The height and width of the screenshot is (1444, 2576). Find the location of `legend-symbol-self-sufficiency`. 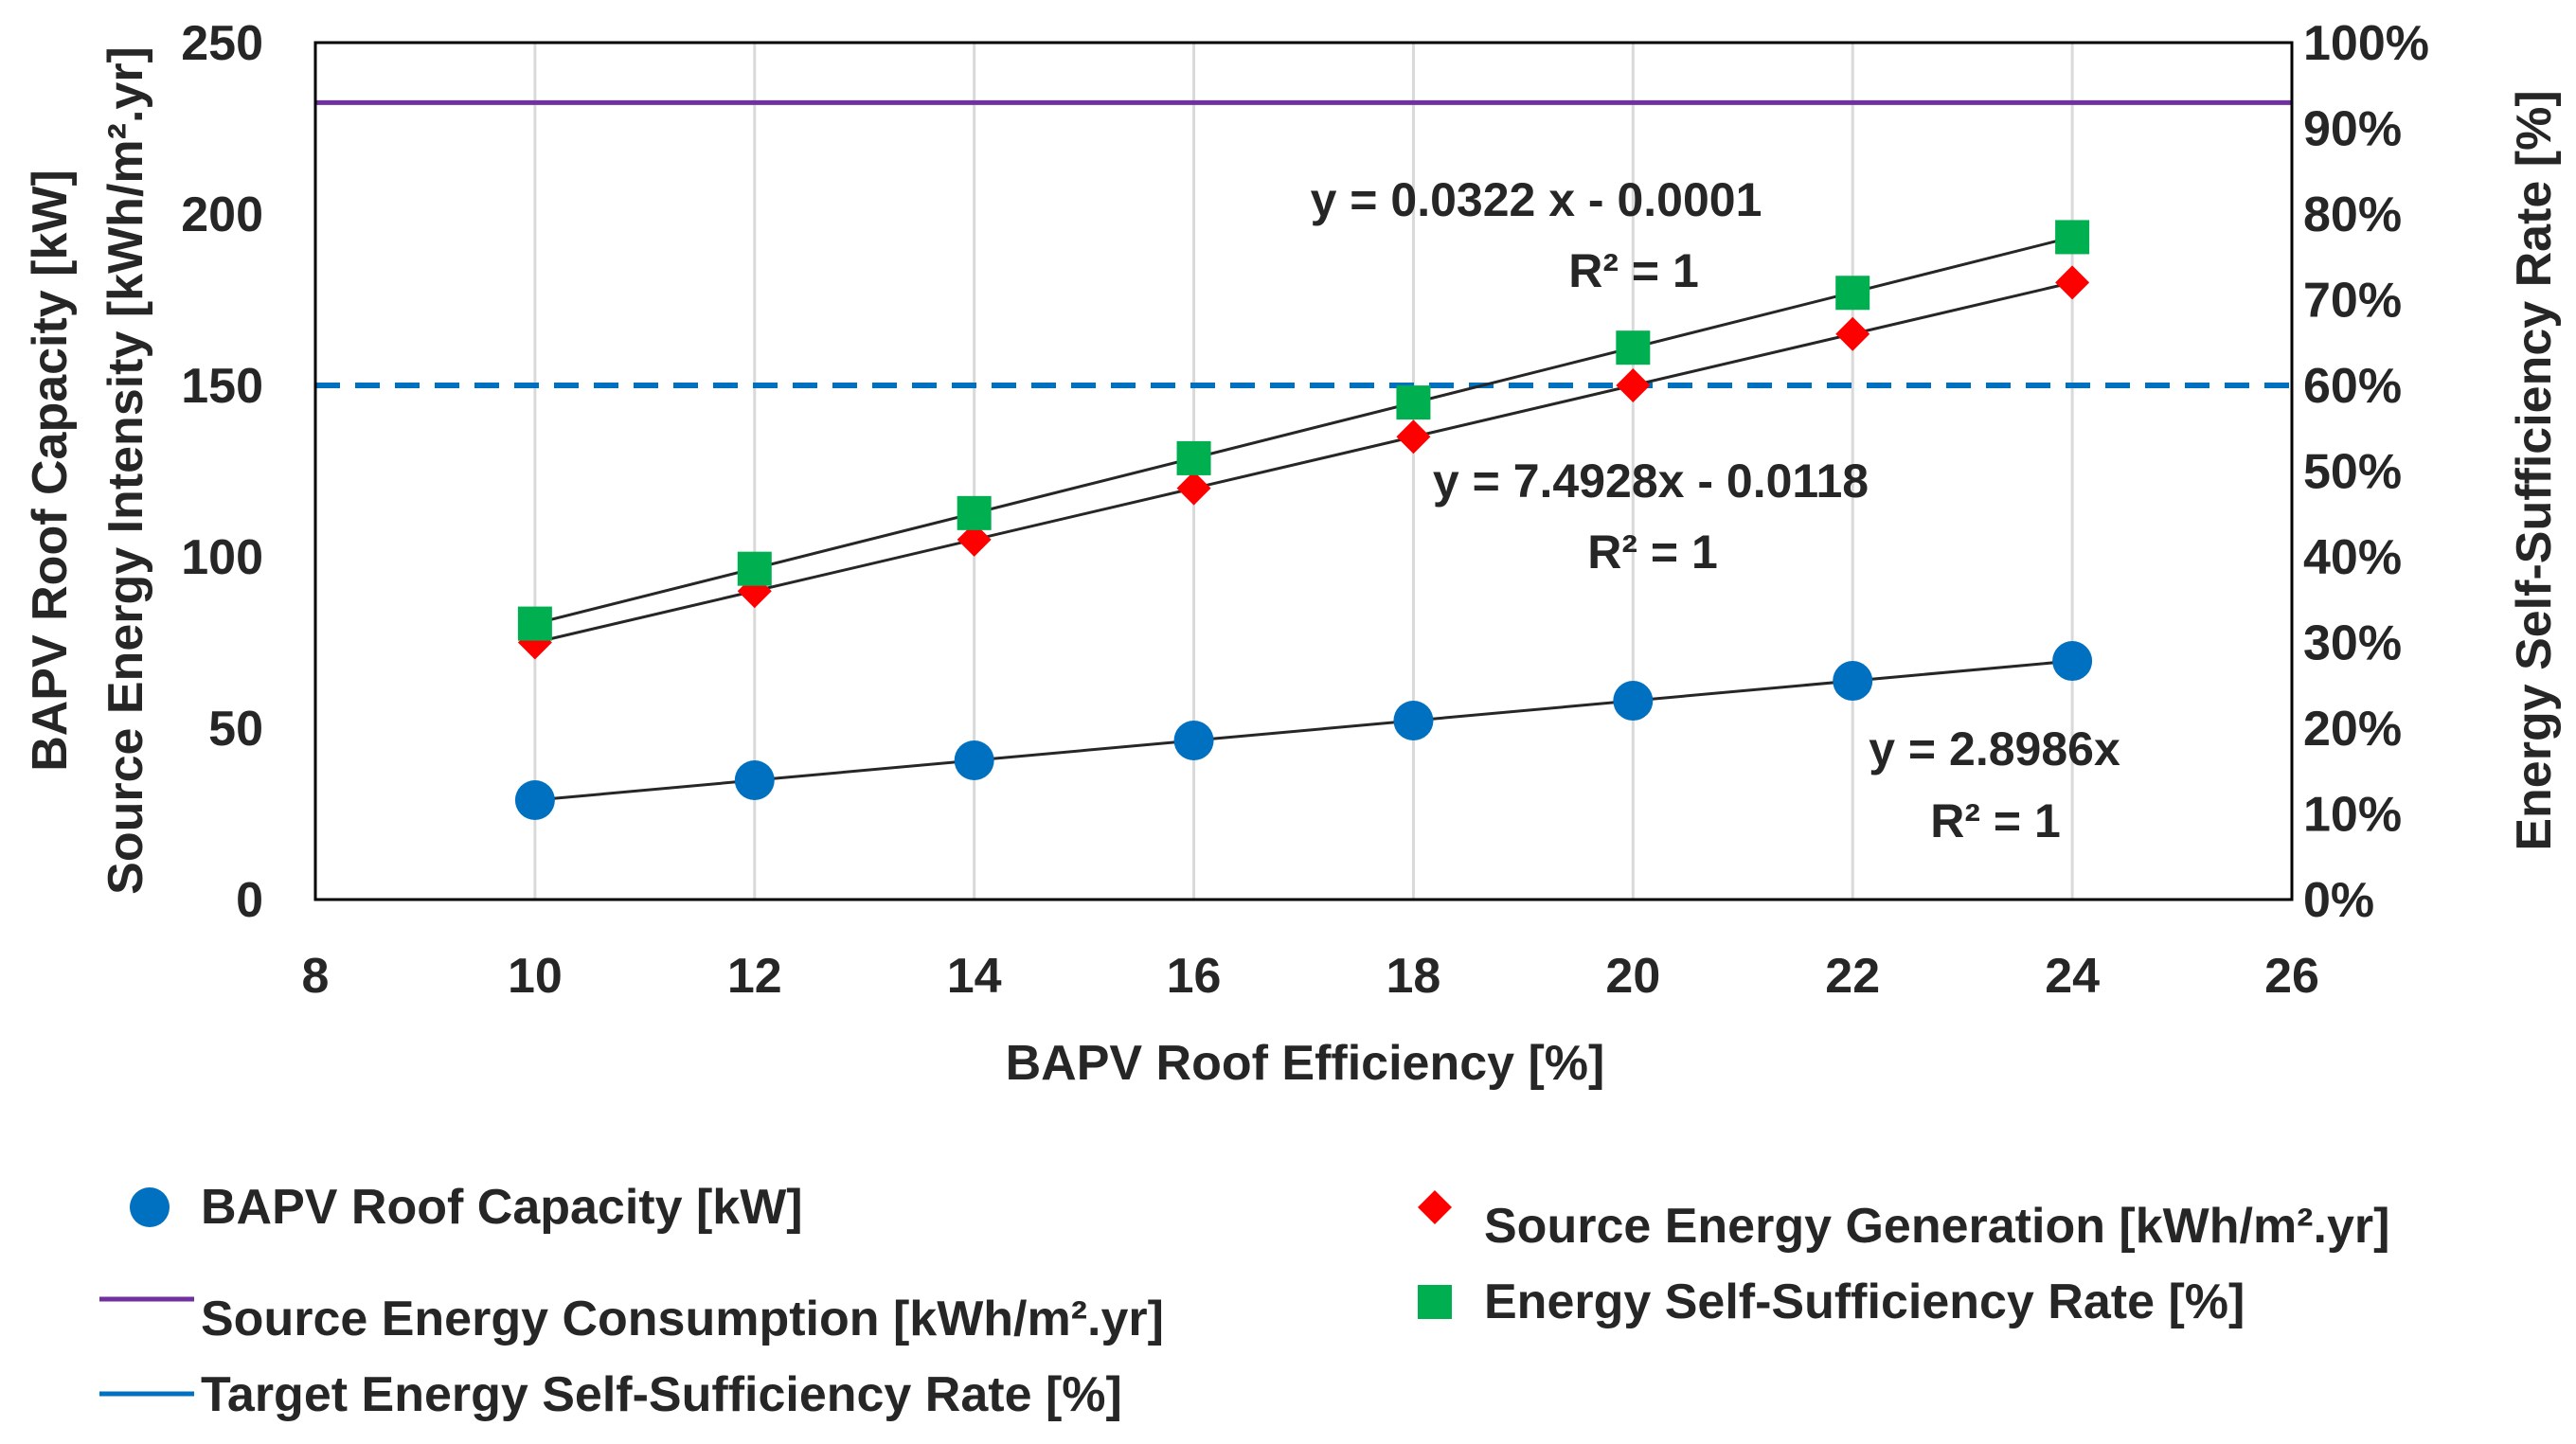

legend-symbol-self-sufficiency is located at coordinates (1435, 1302).